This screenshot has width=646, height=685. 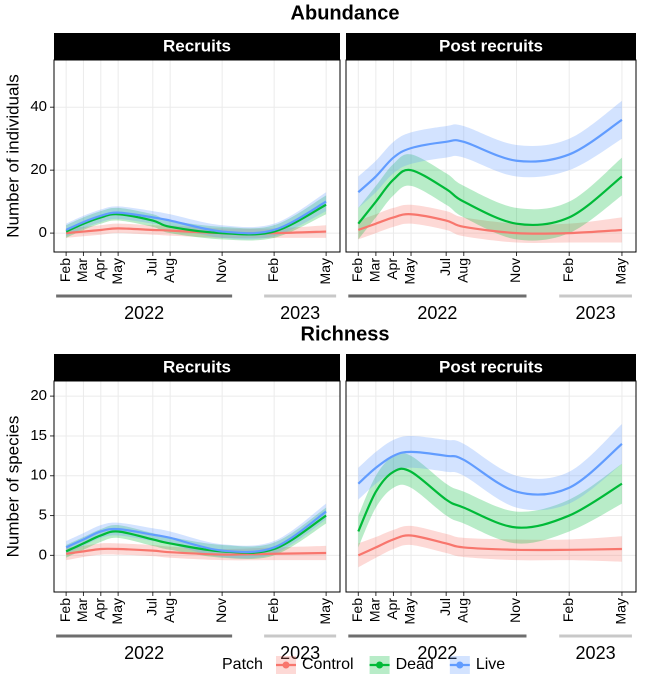 I want to click on y-axis-label: Number of species, so click(x=12, y=487).